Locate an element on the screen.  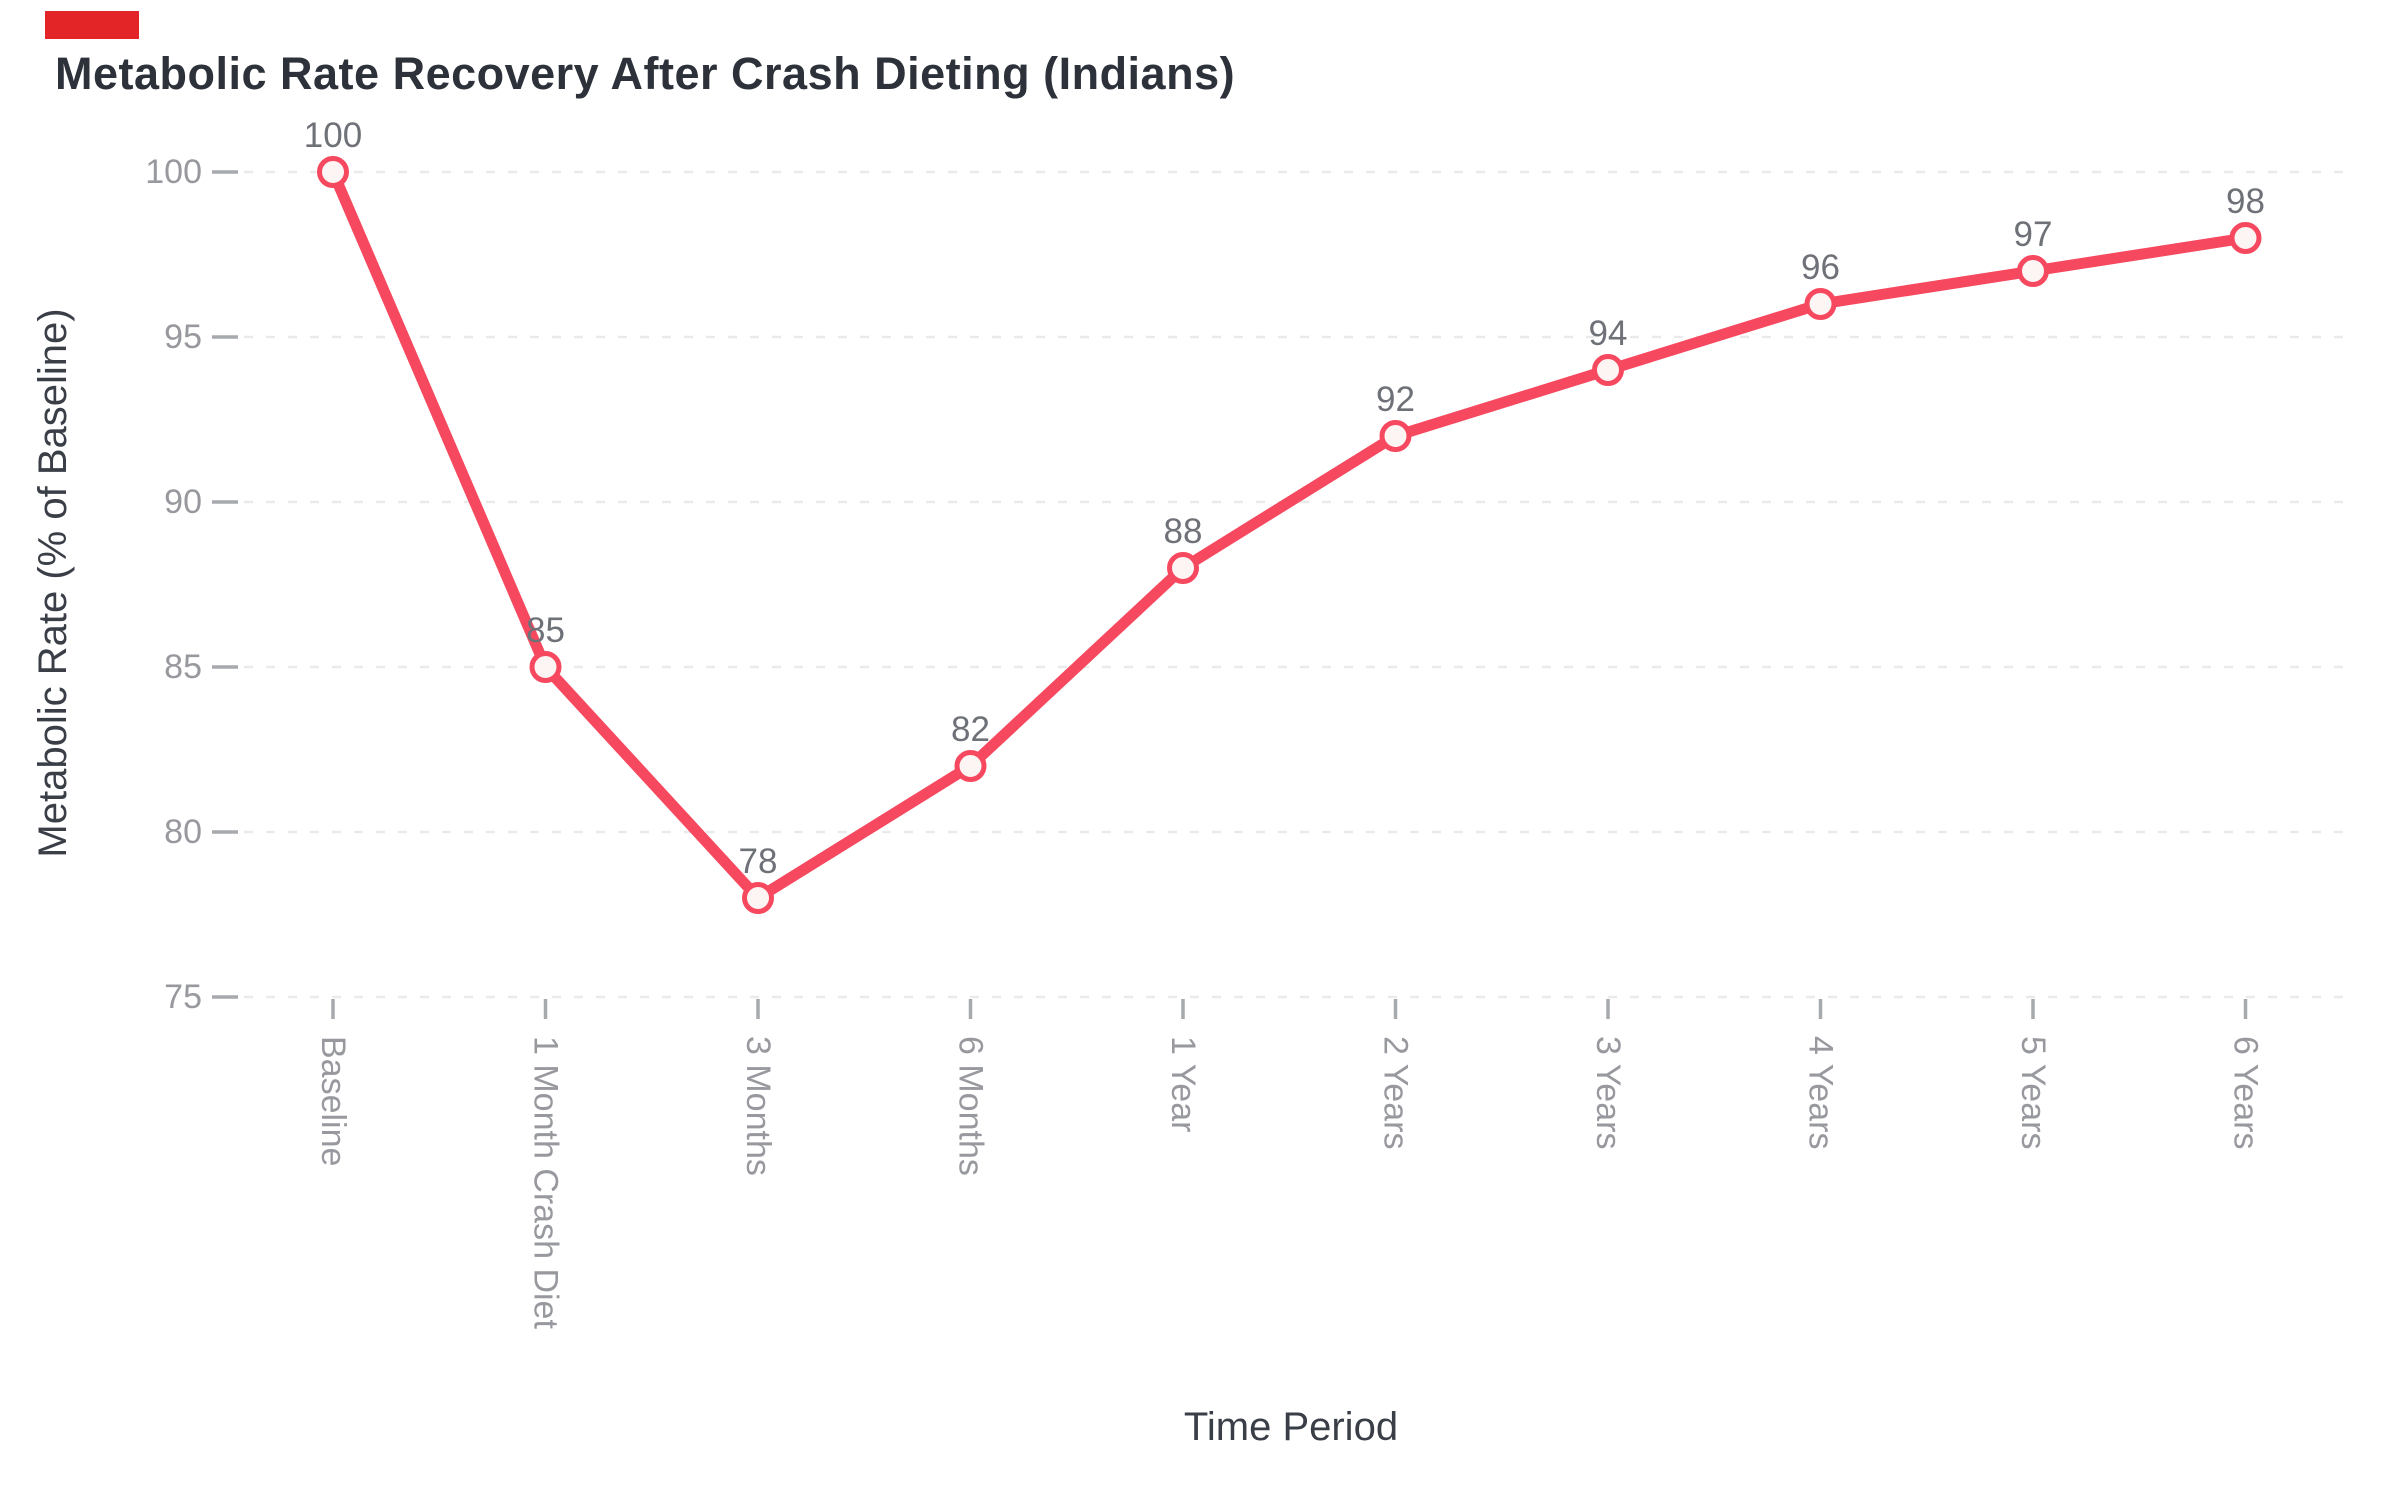
x-tick-label: 3 Years is located at coordinates (1608, 1092).